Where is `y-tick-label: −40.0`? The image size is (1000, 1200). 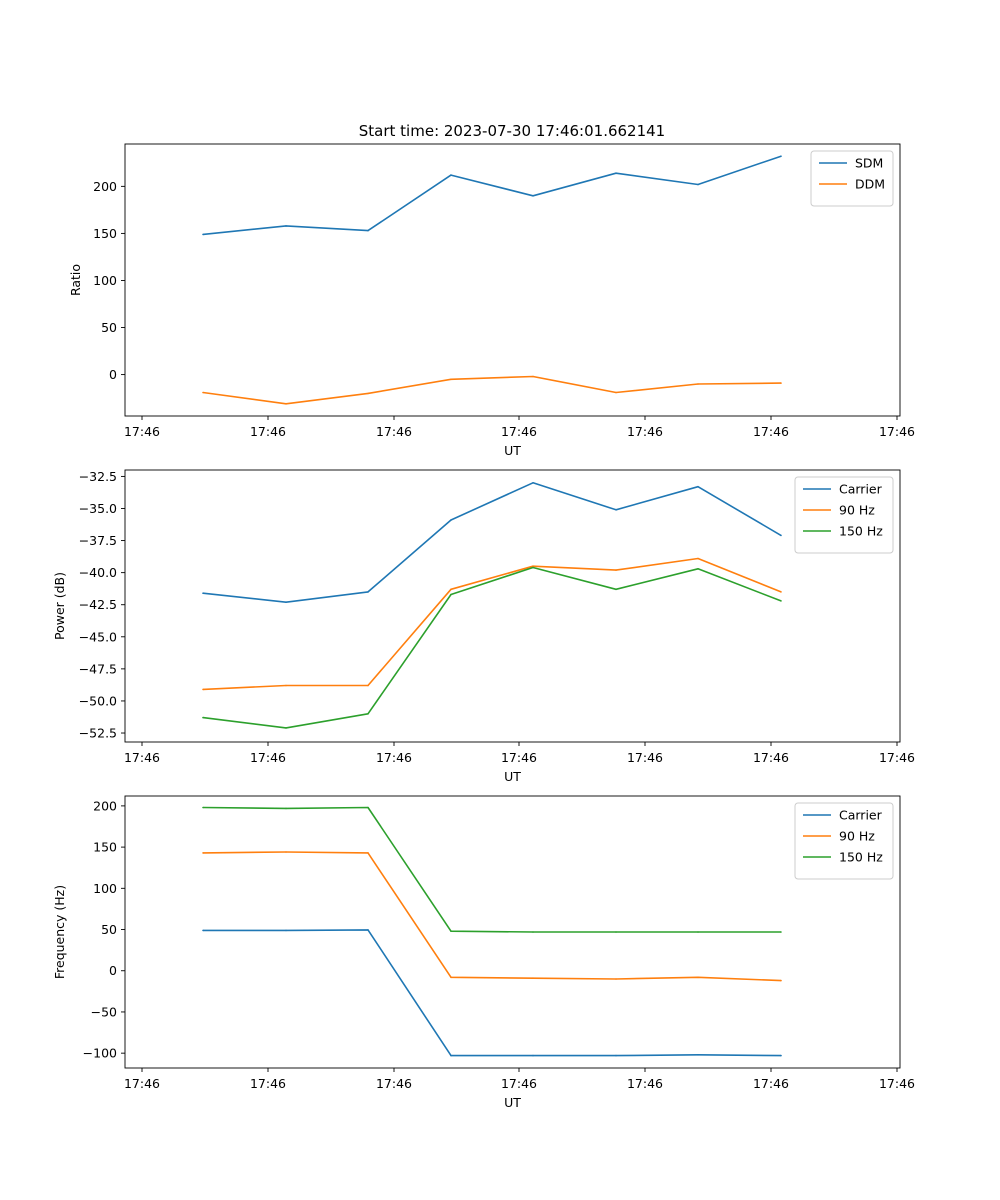
y-tick-label: −40.0 is located at coordinates (98, 572).